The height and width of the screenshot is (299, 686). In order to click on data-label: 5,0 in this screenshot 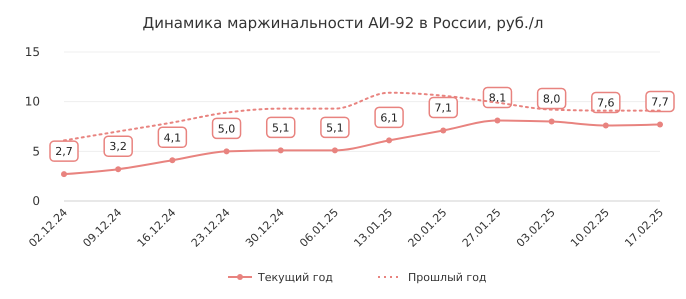, I will do `click(227, 129)`.